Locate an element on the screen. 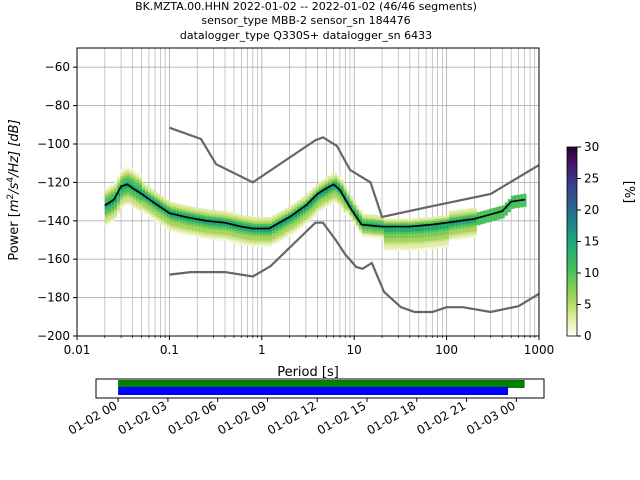 The image size is (640, 480). colorbar-label: [%] is located at coordinates (628, 192).